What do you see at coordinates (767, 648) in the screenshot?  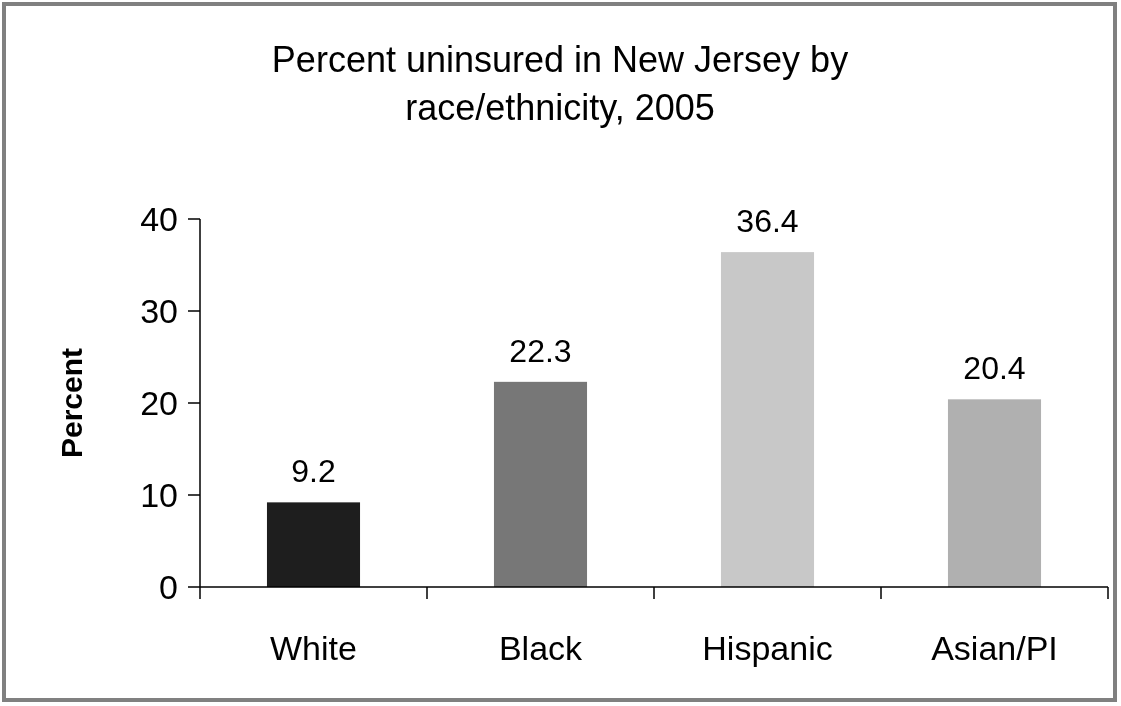 I see `x-tick-label: Hispanic` at bounding box center [767, 648].